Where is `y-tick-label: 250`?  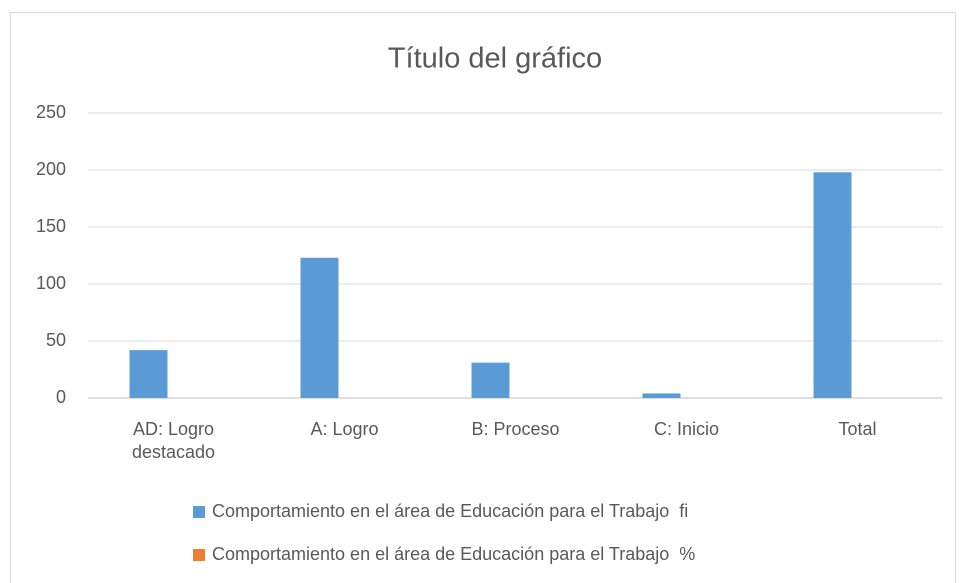
y-tick-label: 250 is located at coordinates (51, 112).